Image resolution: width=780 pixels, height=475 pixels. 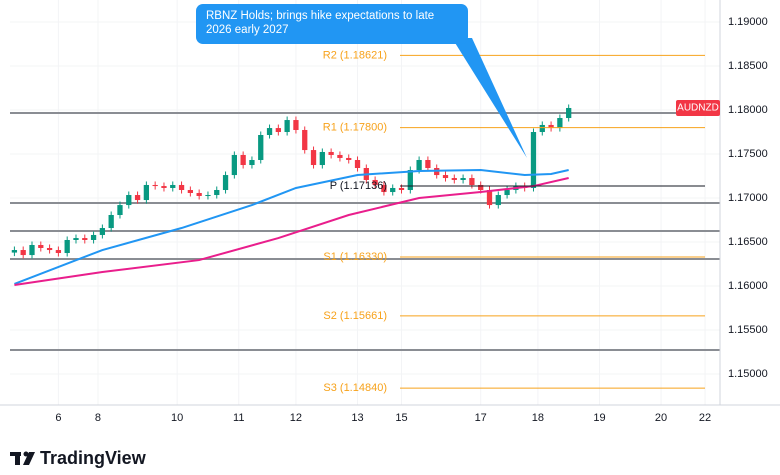 What do you see at coordinates (481, 418) in the screenshot?
I see `x-tick-label: 17` at bounding box center [481, 418].